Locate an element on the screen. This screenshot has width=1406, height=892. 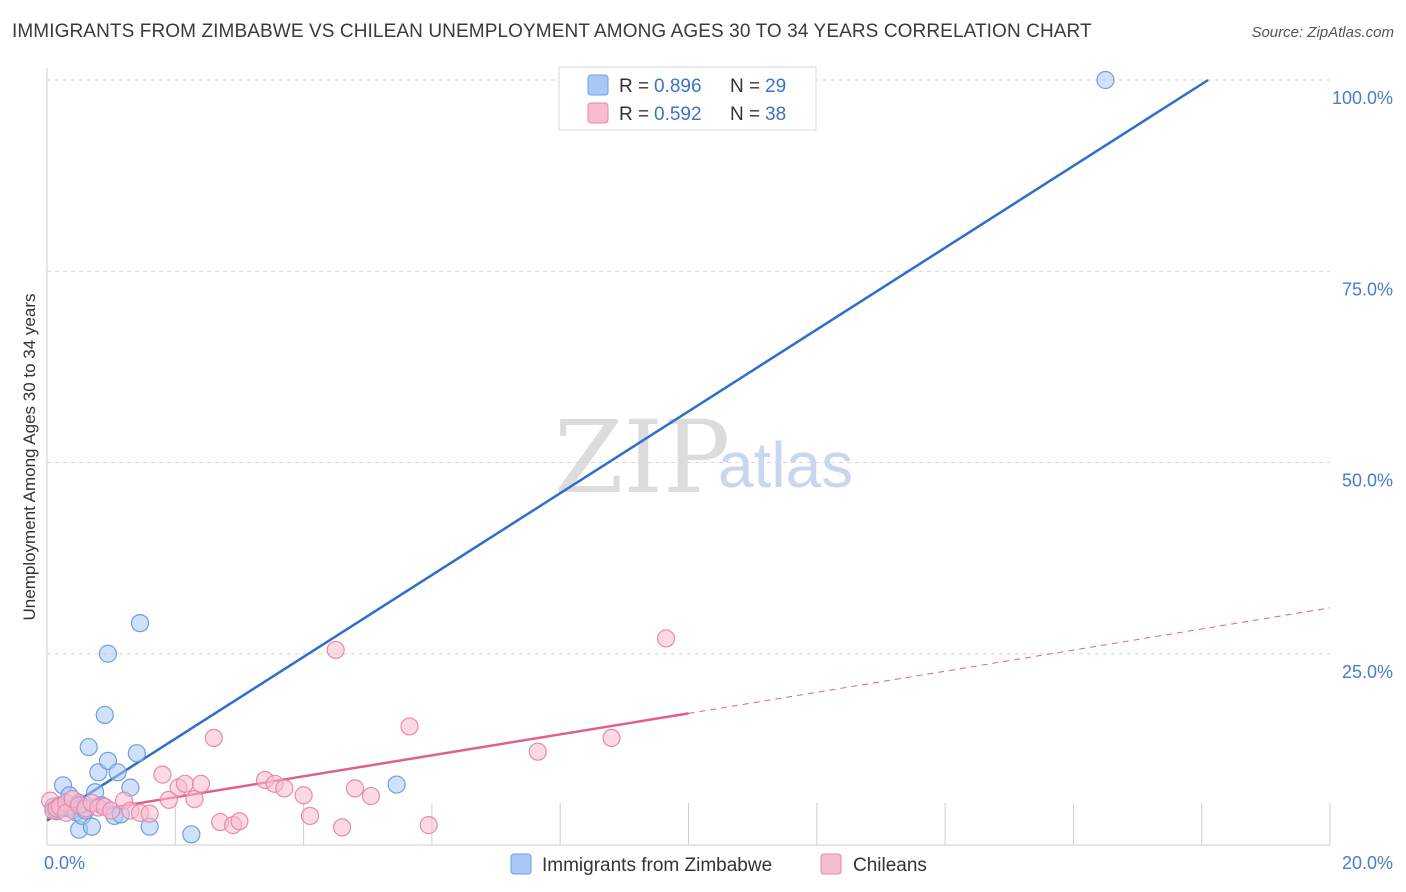
legend-swatch-zimbabwe is located at coordinates (598, 85).